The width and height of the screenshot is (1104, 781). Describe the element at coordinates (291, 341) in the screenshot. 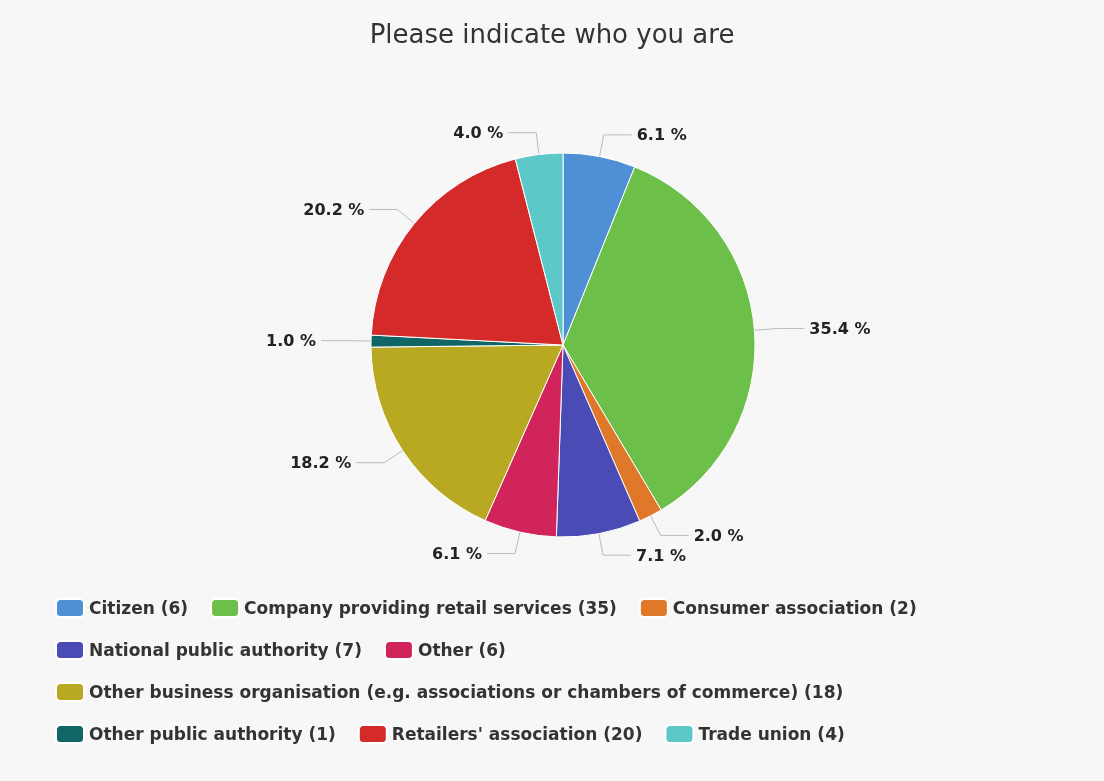

I see `data-label: 1.0 %` at that location.